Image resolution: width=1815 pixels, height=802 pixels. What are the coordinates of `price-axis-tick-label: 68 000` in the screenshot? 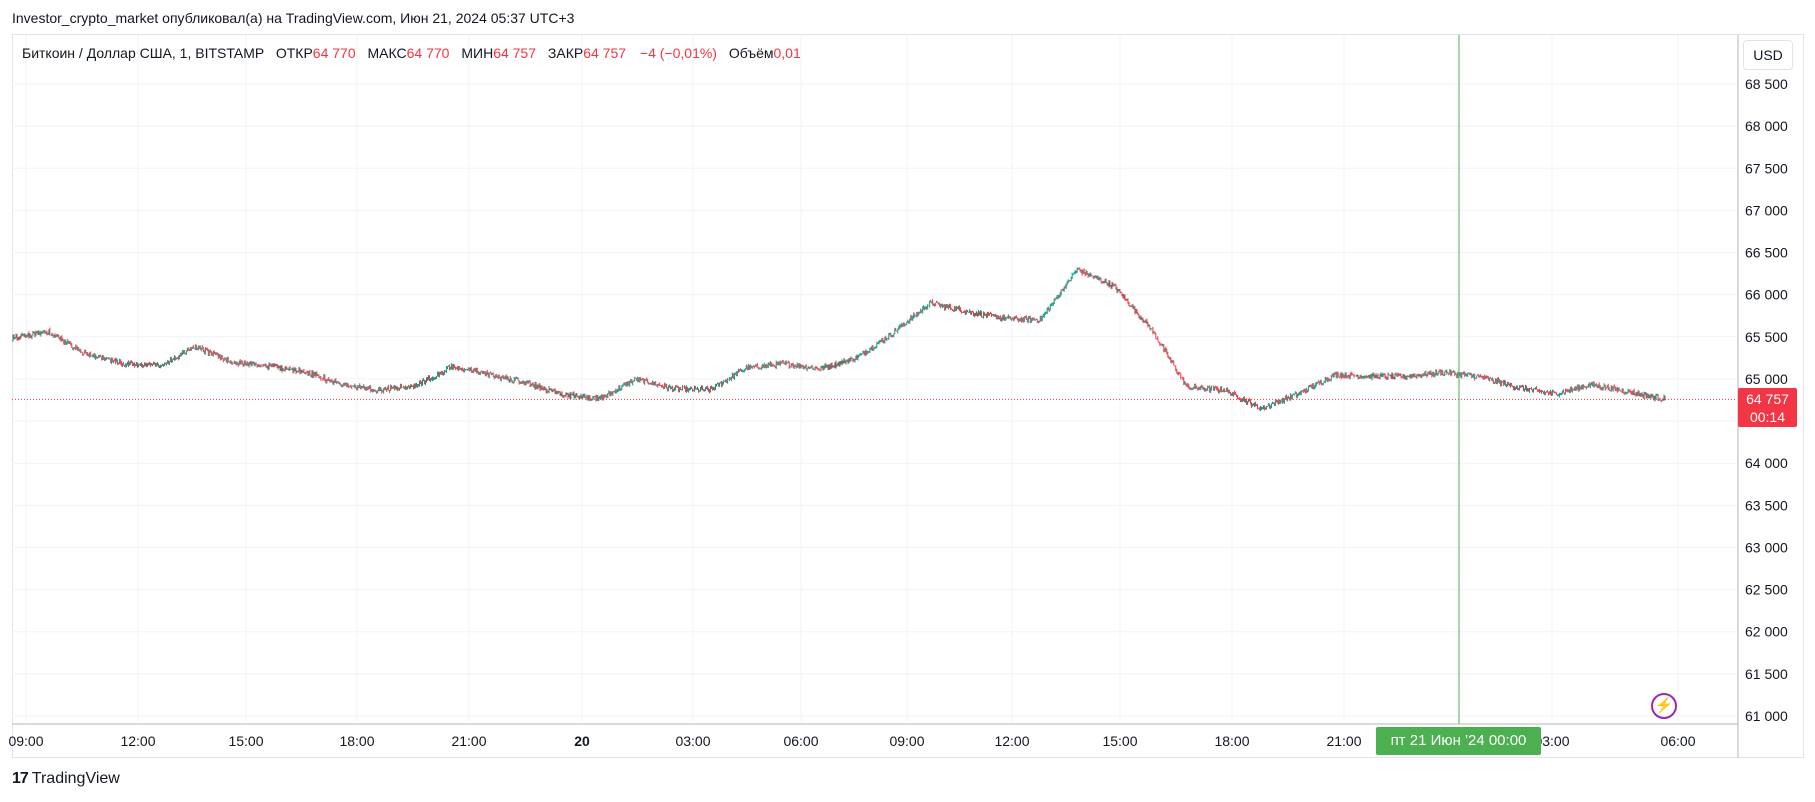 It's located at (1766, 126).